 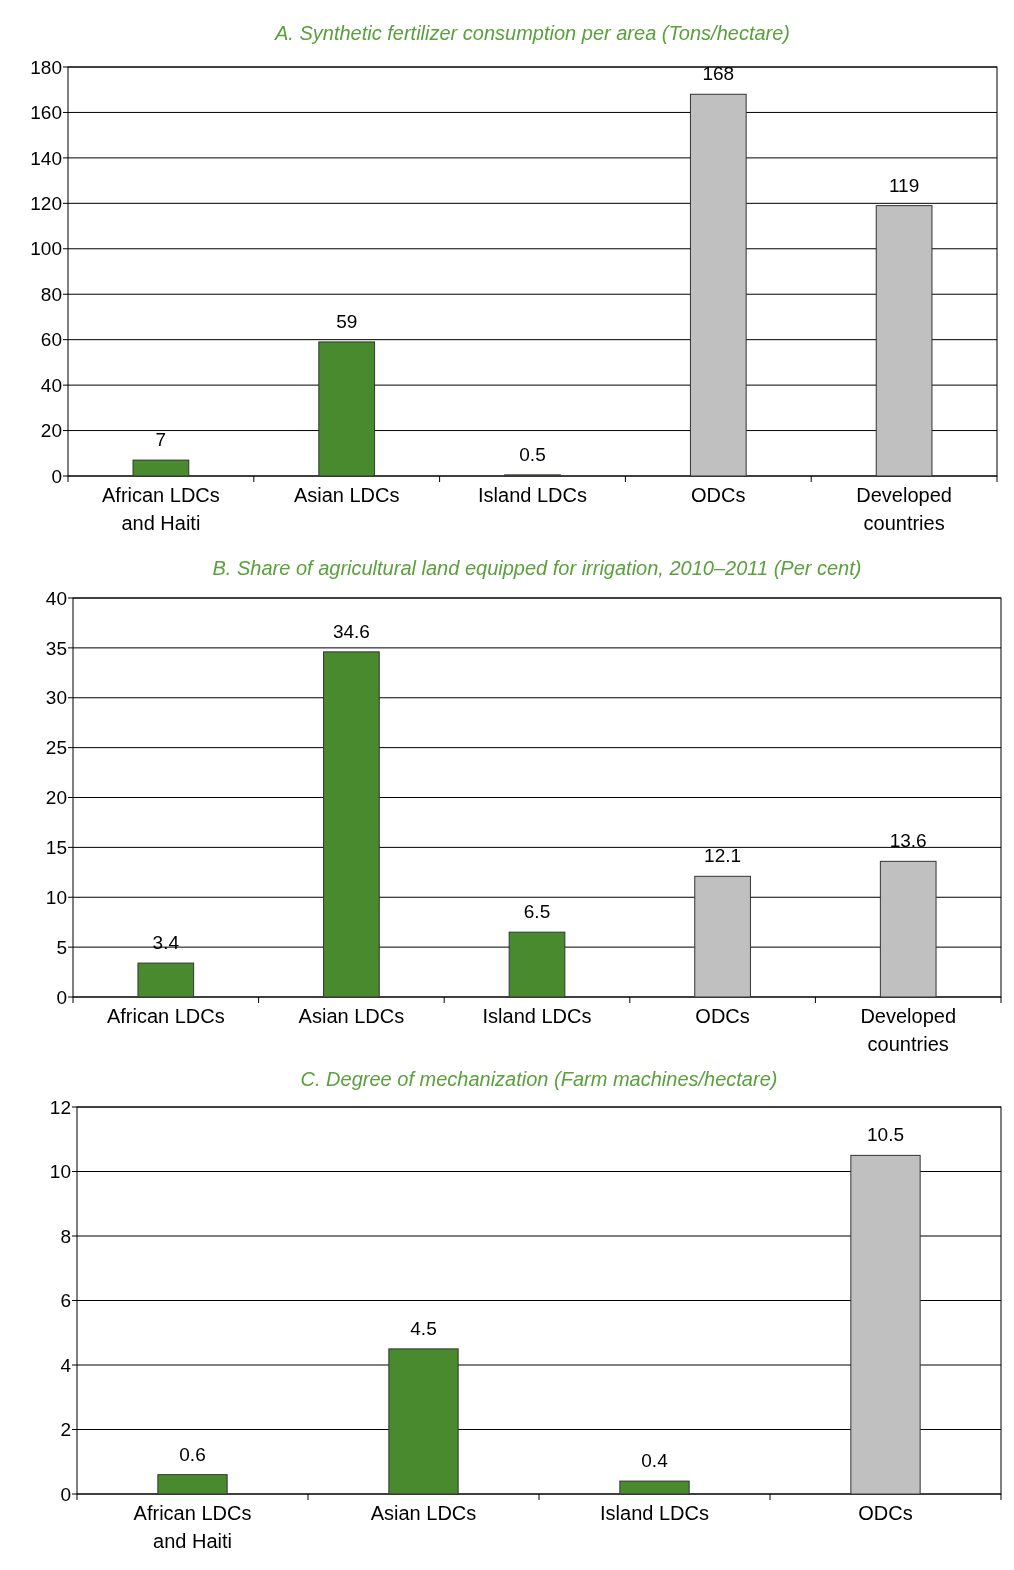 What do you see at coordinates (532, 33) in the screenshot?
I see `chart-title: A. Synthetic fertilizer consumption per area (Tons/hectare)` at bounding box center [532, 33].